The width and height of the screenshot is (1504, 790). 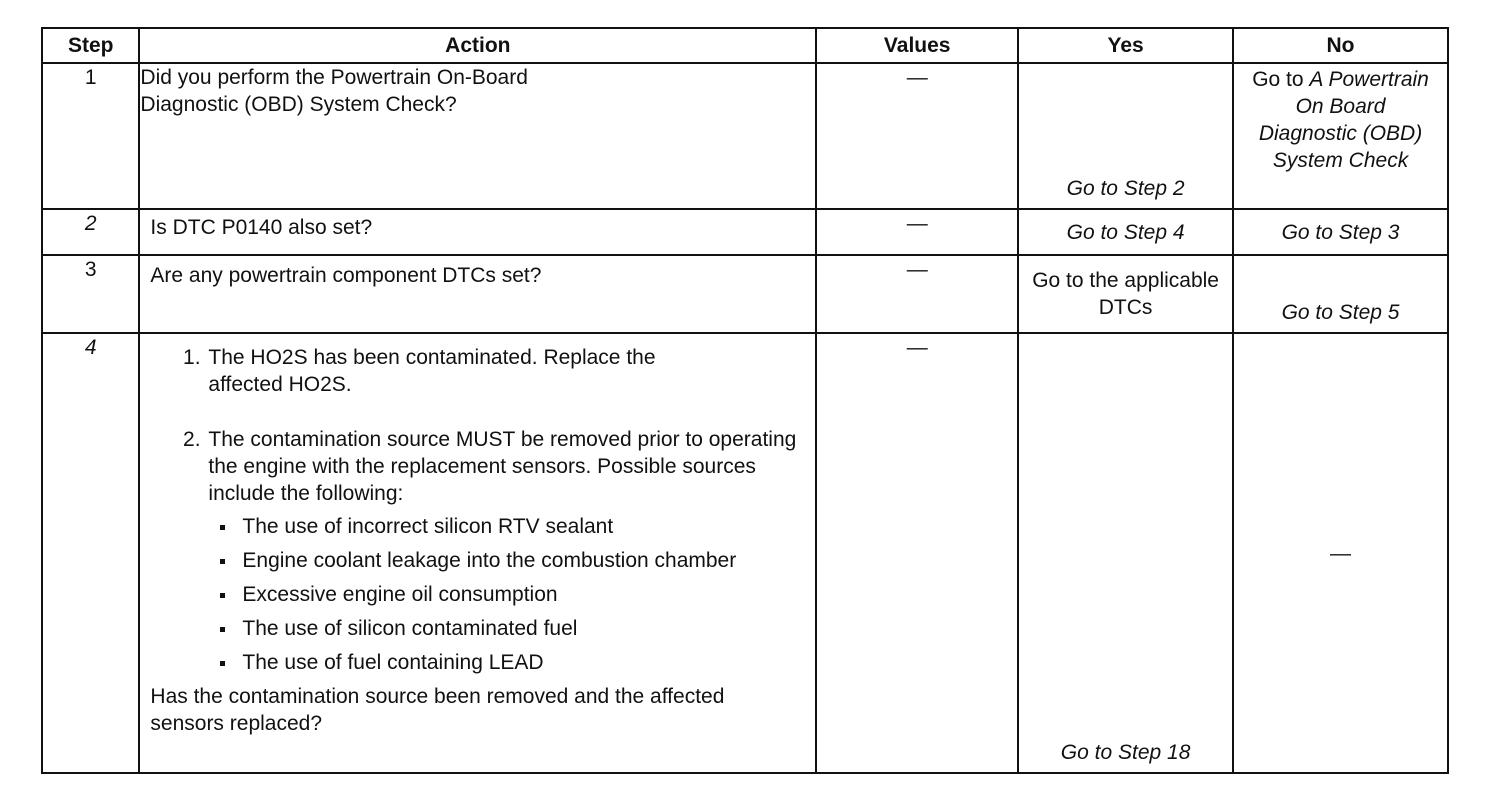 What do you see at coordinates (512, 594) in the screenshot?
I see `bullet-item: Excessive engine oil consumption` at bounding box center [512, 594].